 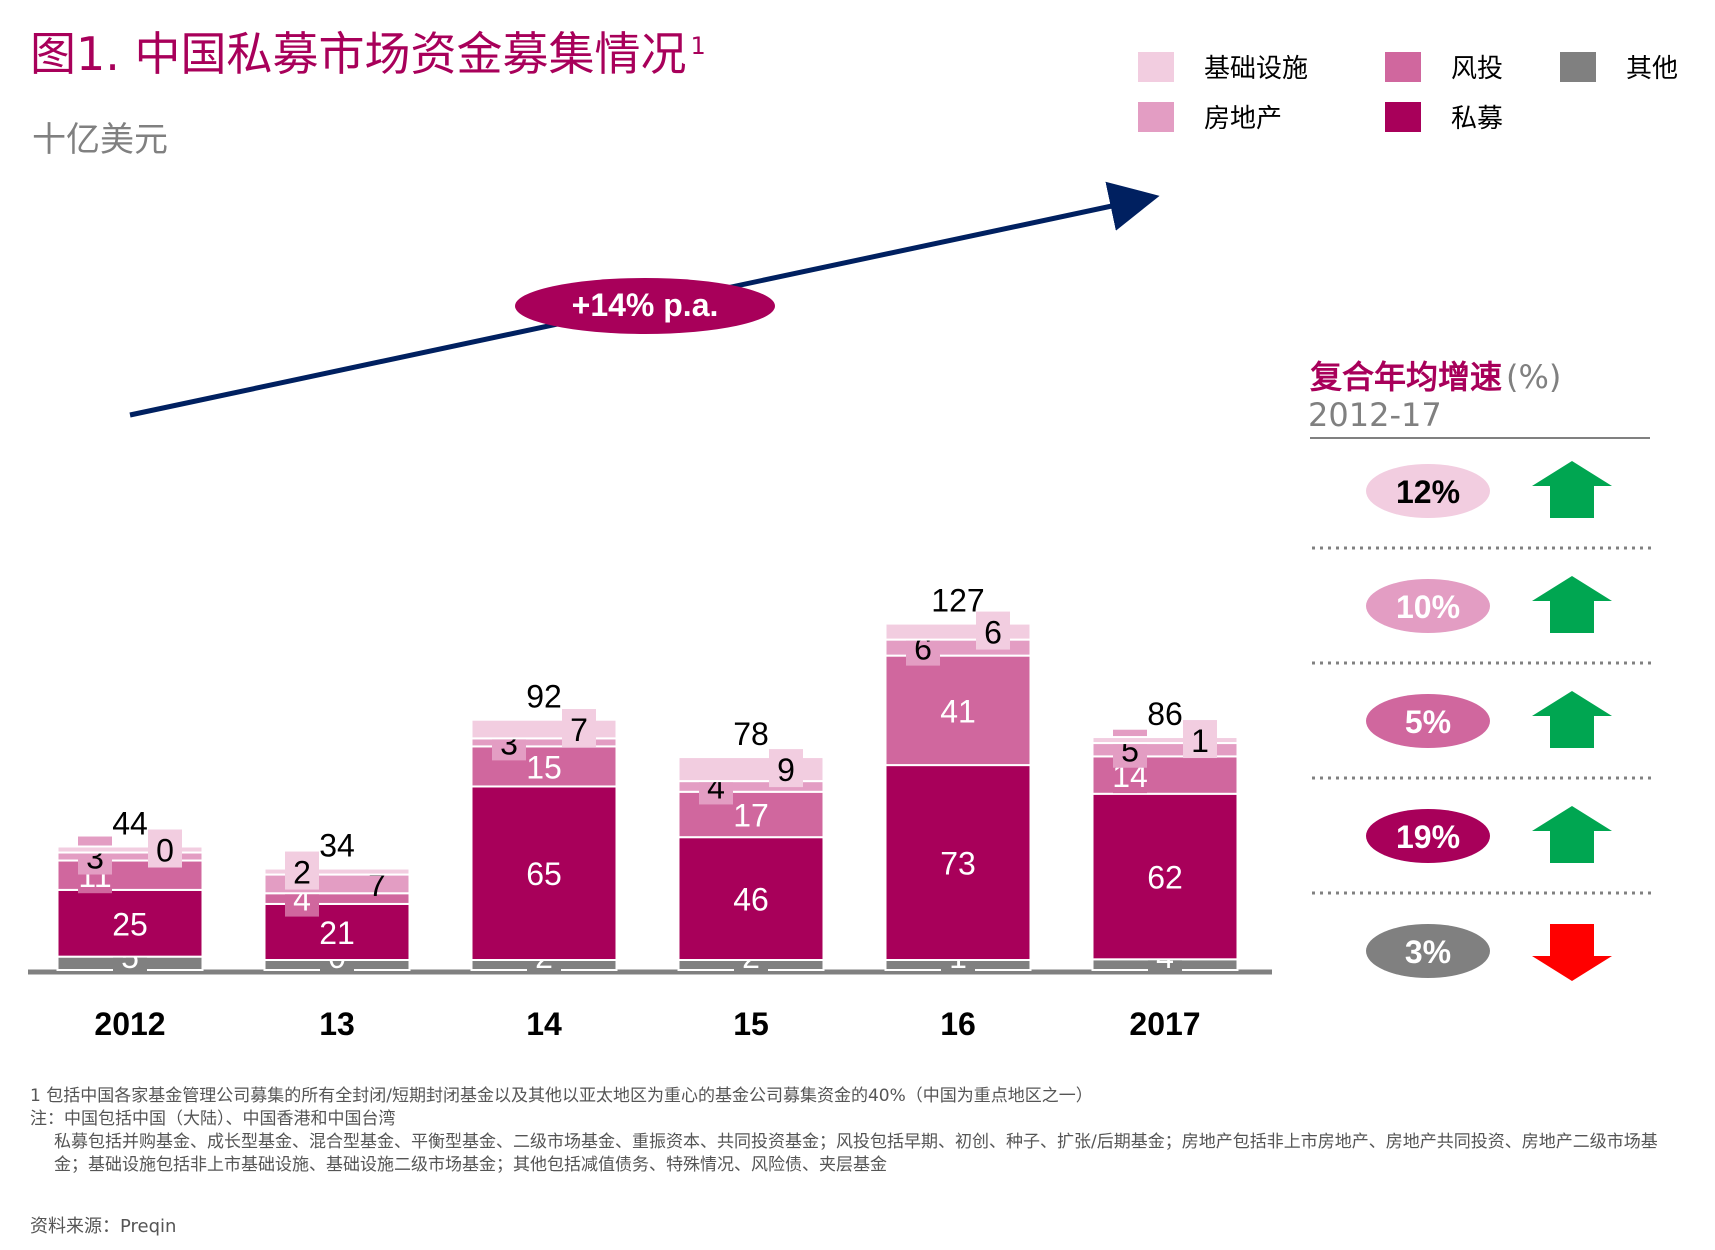 What do you see at coordinates (958, 1024) in the screenshot?
I see `x-tick-label: 16` at bounding box center [958, 1024].